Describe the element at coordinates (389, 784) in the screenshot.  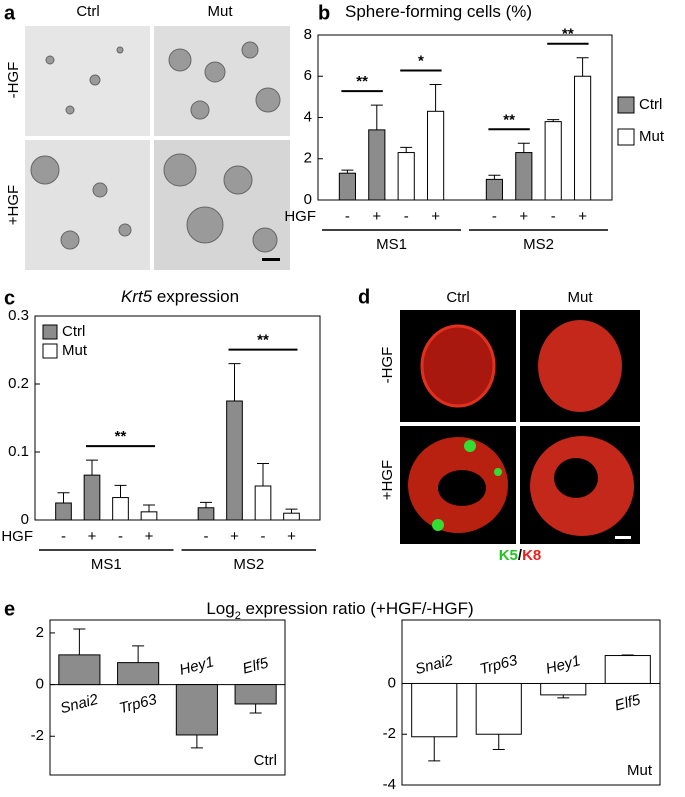
I see `y-tick-label: -4` at that location.